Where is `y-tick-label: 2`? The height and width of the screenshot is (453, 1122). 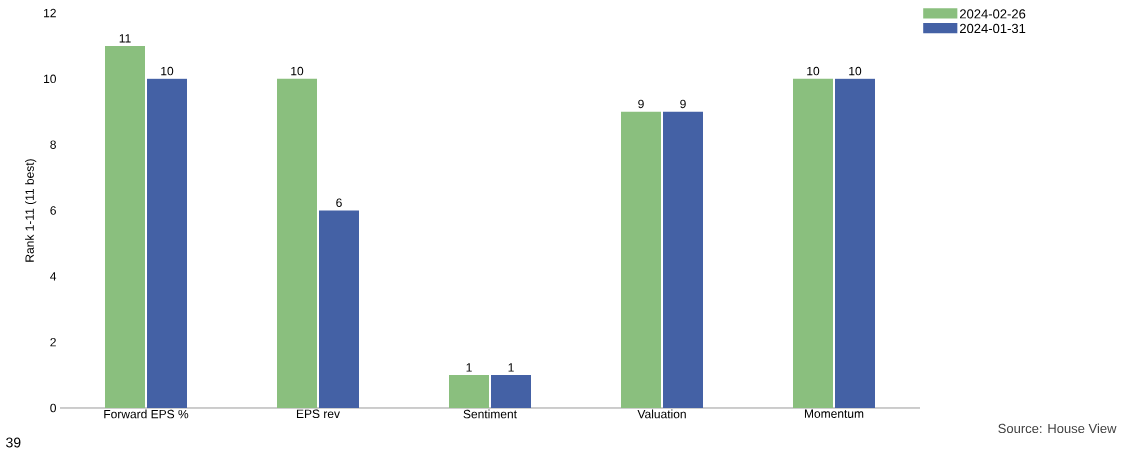
y-tick-label: 2 is located at coordinates (53, 342).